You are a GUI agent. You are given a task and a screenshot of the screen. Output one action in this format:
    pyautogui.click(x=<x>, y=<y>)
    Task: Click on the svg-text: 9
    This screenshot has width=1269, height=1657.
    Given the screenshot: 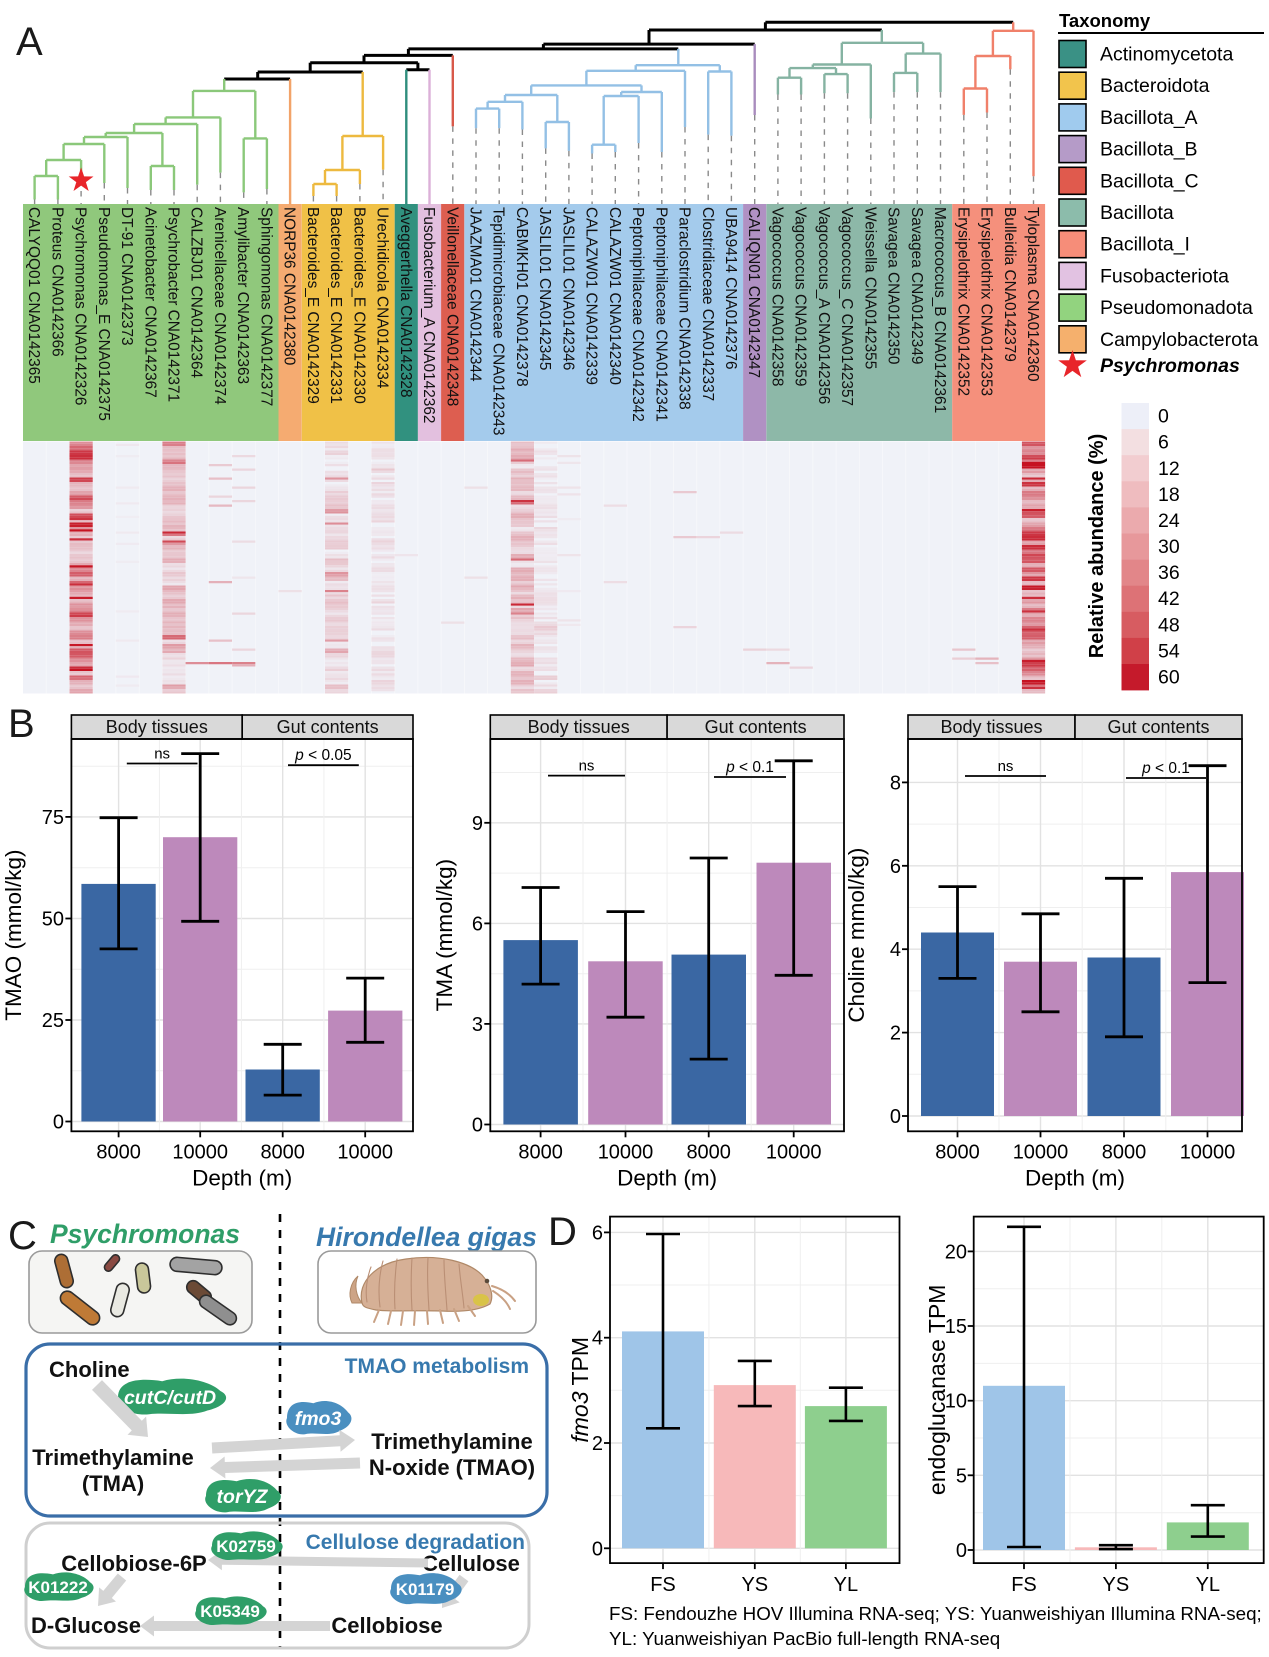 What is the action you would take?
    pyautogui.click(x=477, y=824)
    